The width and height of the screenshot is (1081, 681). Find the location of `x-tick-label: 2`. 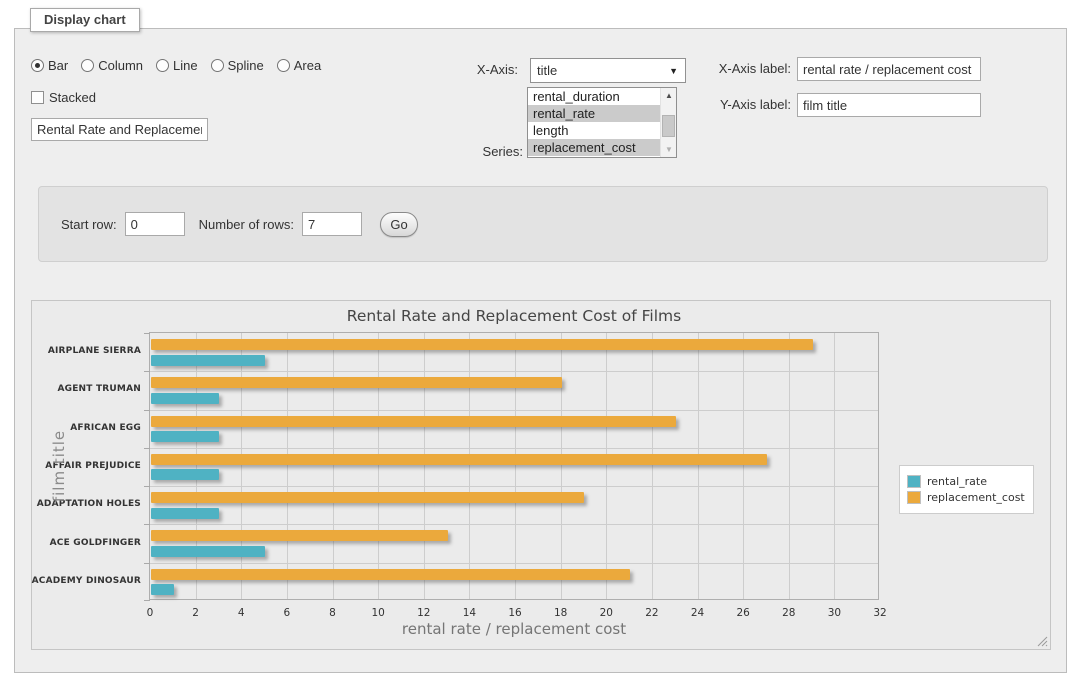

x-tick-label: 2 is located at coordinates (195, 613).